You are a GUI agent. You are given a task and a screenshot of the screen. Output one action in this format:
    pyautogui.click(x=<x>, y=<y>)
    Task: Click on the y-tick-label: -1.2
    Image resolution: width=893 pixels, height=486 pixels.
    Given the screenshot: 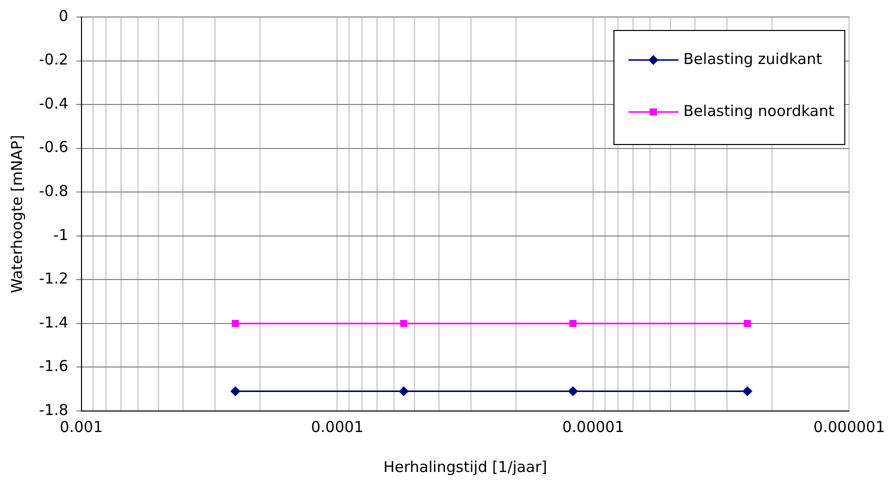 What is the action you would take?
    pyautogui.click(x=53, y=279)
    